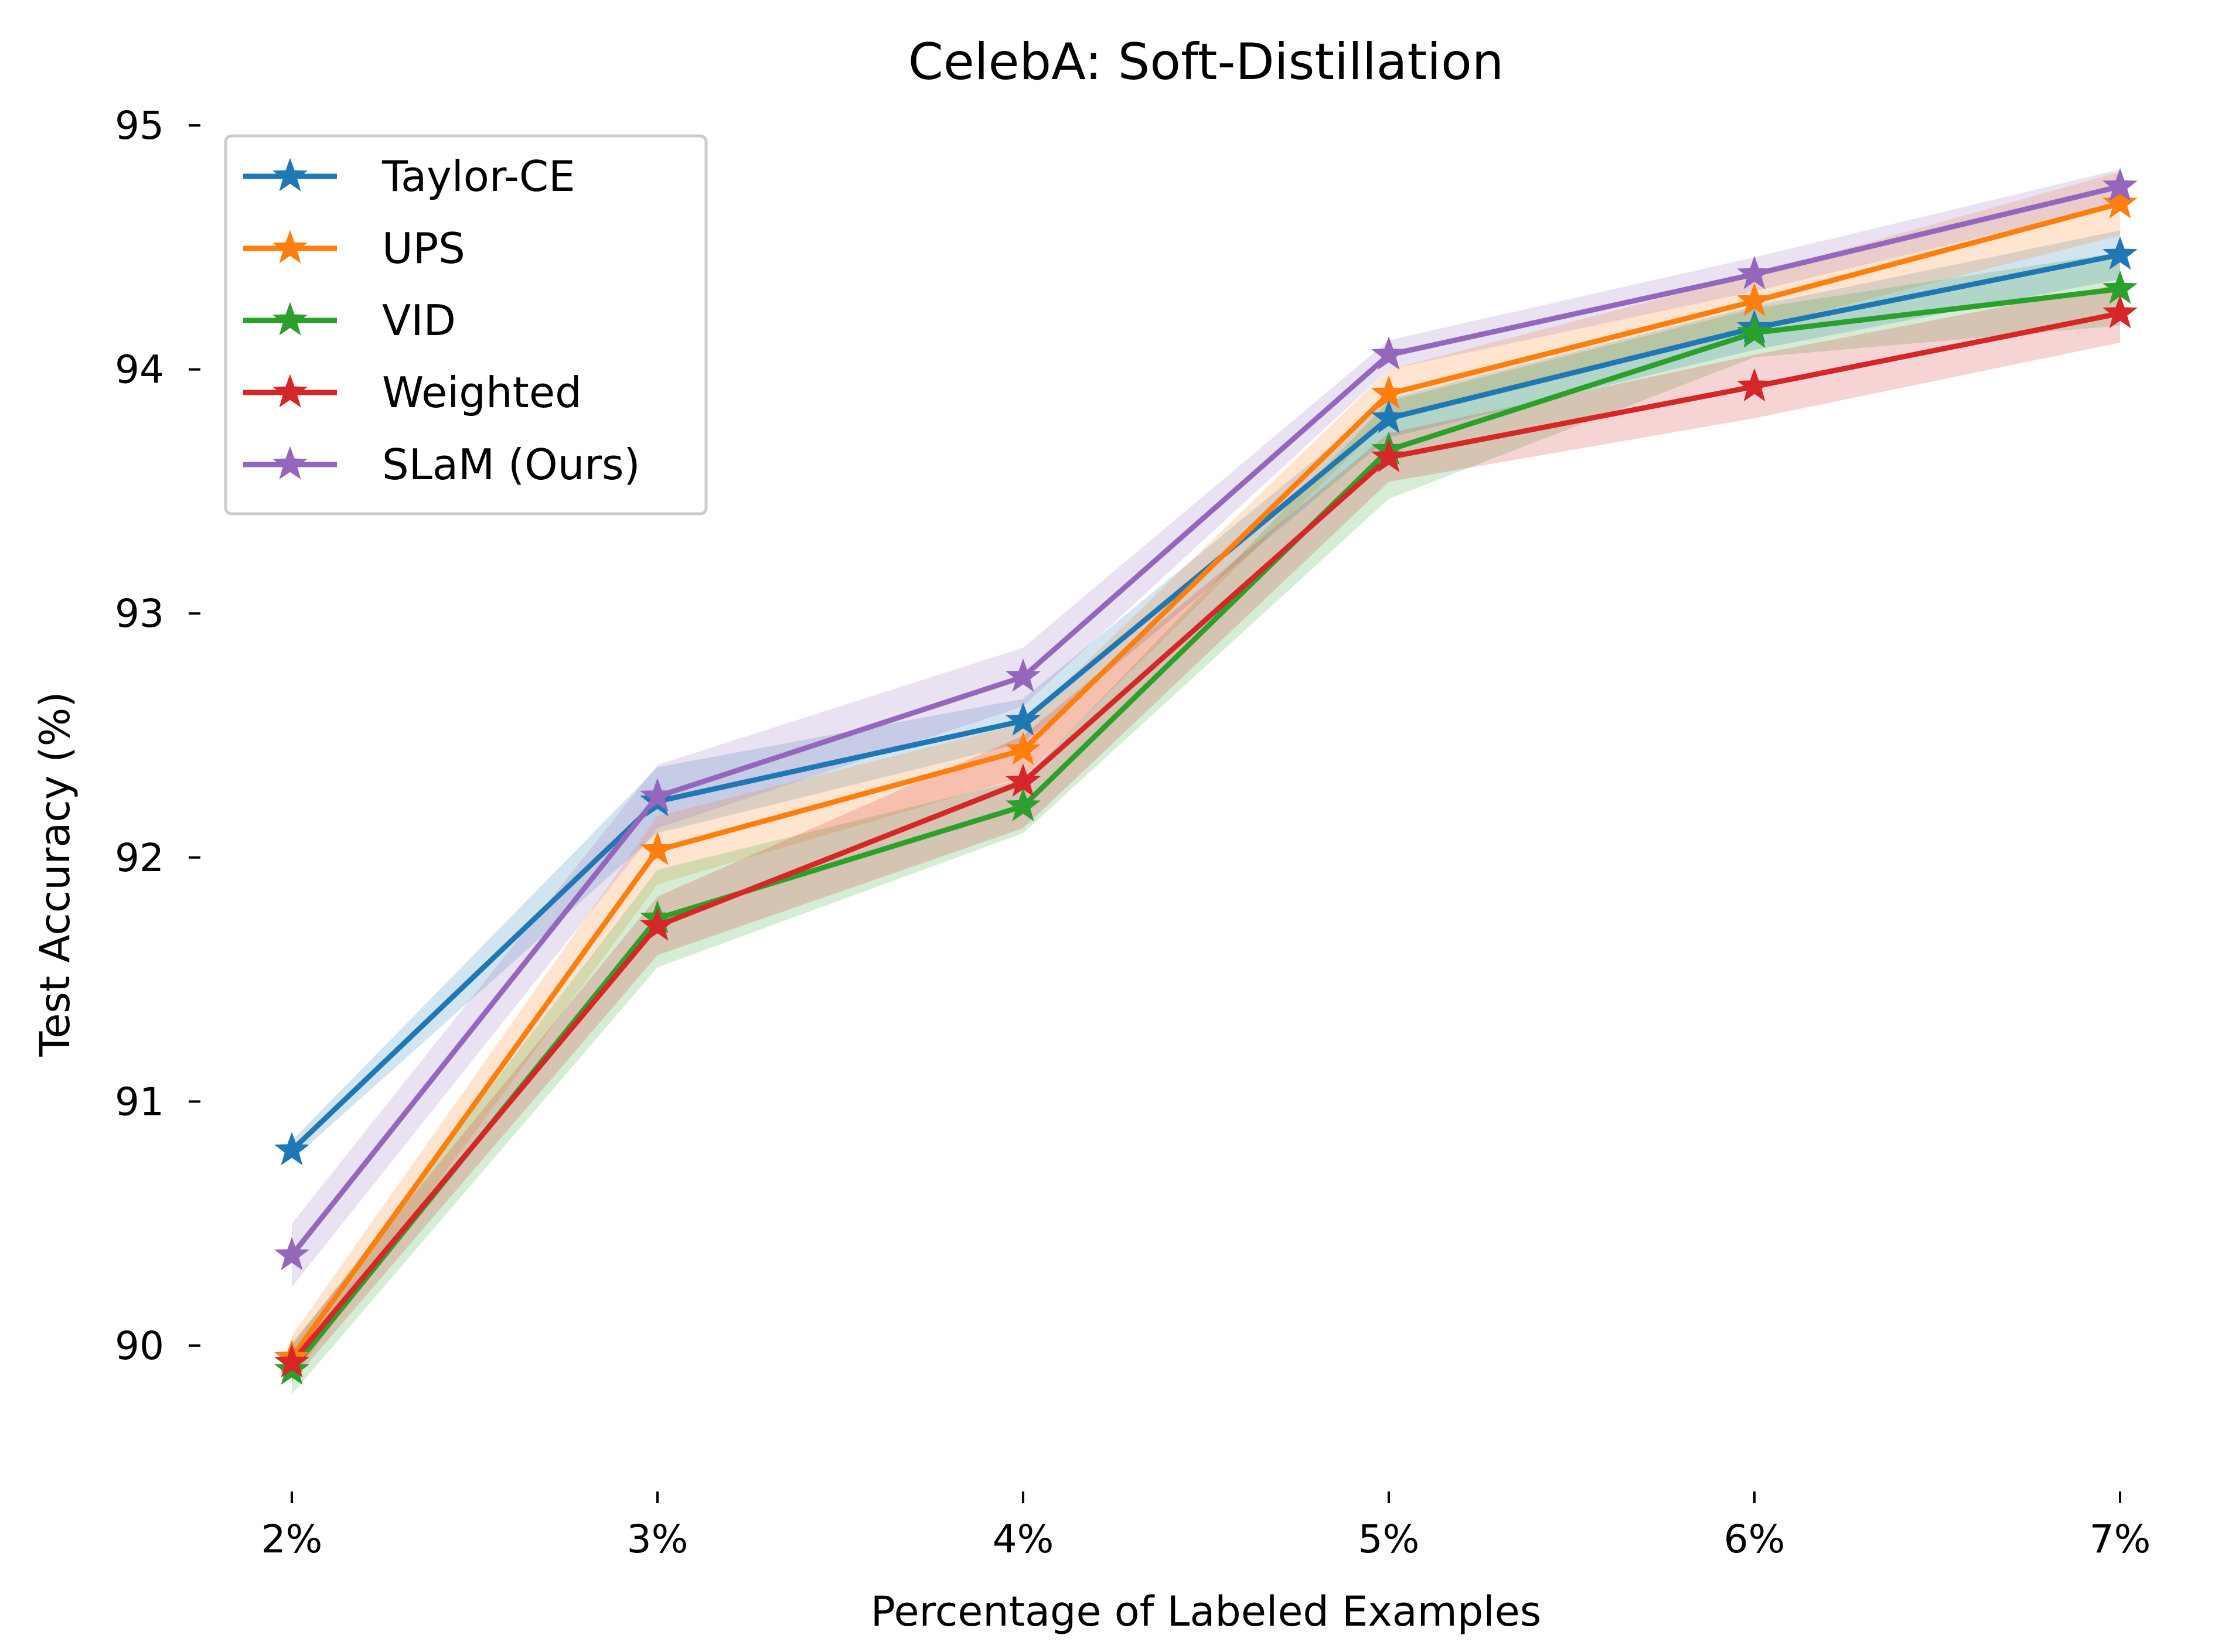  What do you see at coordinates (290, 463) in the screenshot?
I see `legend-marker-slam-ours` at bounding box center [290, 463].